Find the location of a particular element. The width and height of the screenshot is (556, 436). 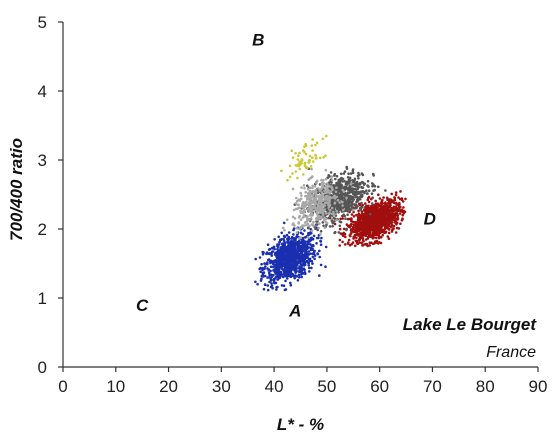

x-tick-label: 20 is located at coordinates (168, 386).